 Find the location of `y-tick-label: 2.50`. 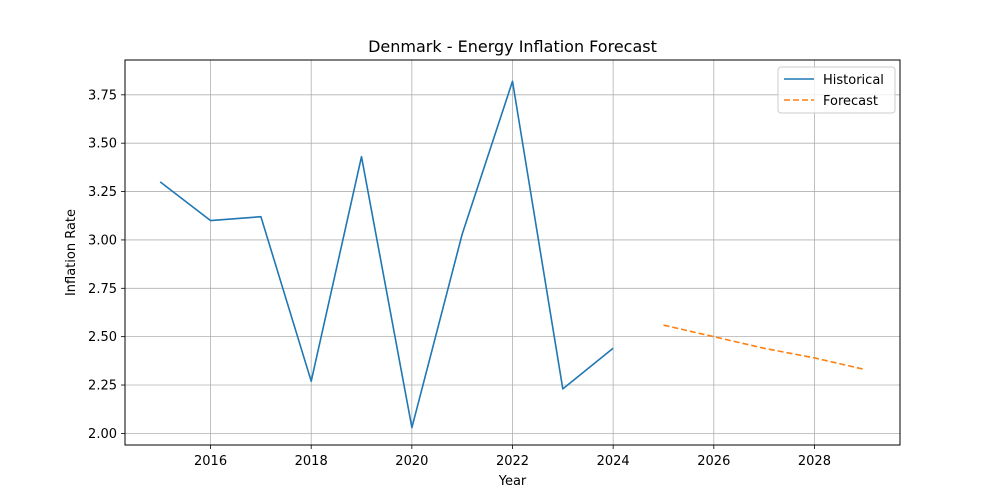

y-tick-label: 2.50 is located at coordinates (102, 337).